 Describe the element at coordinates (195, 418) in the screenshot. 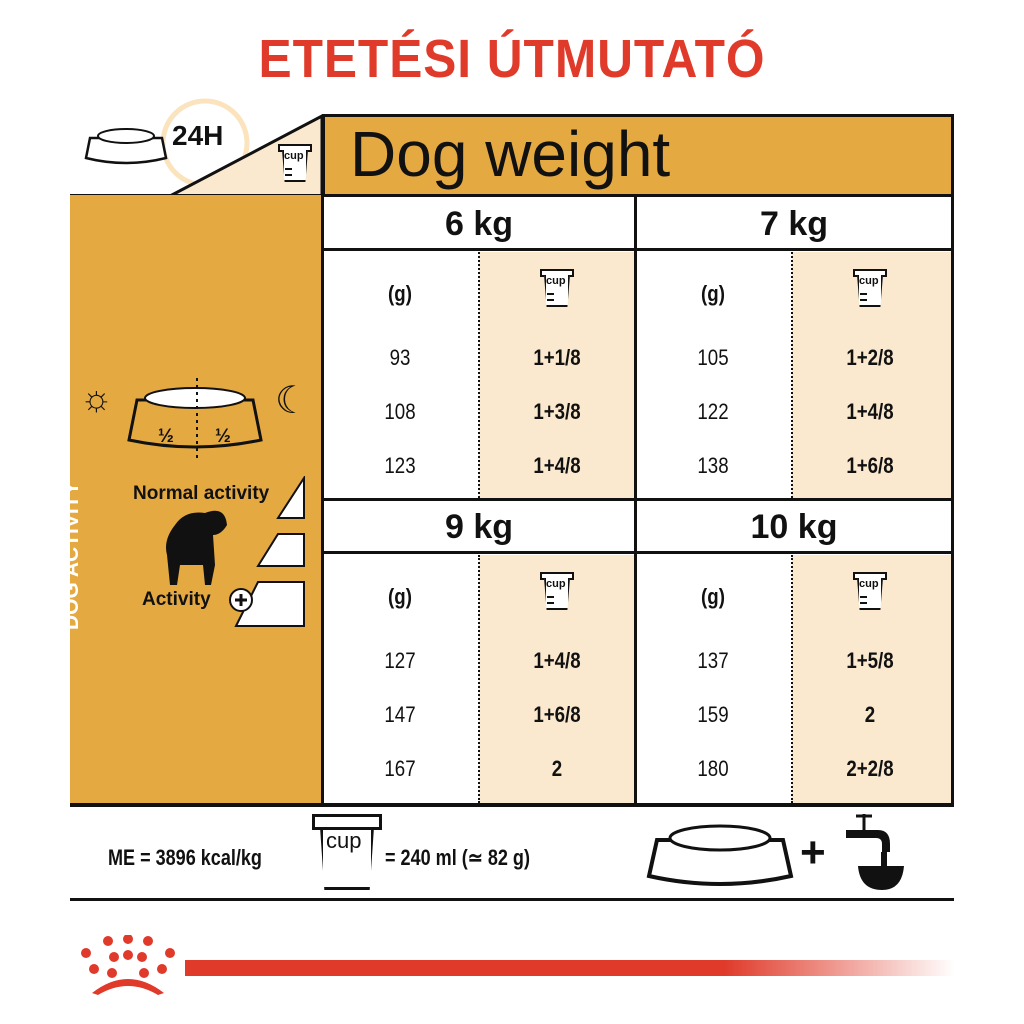

I see `split-bowl-icon` at that location.